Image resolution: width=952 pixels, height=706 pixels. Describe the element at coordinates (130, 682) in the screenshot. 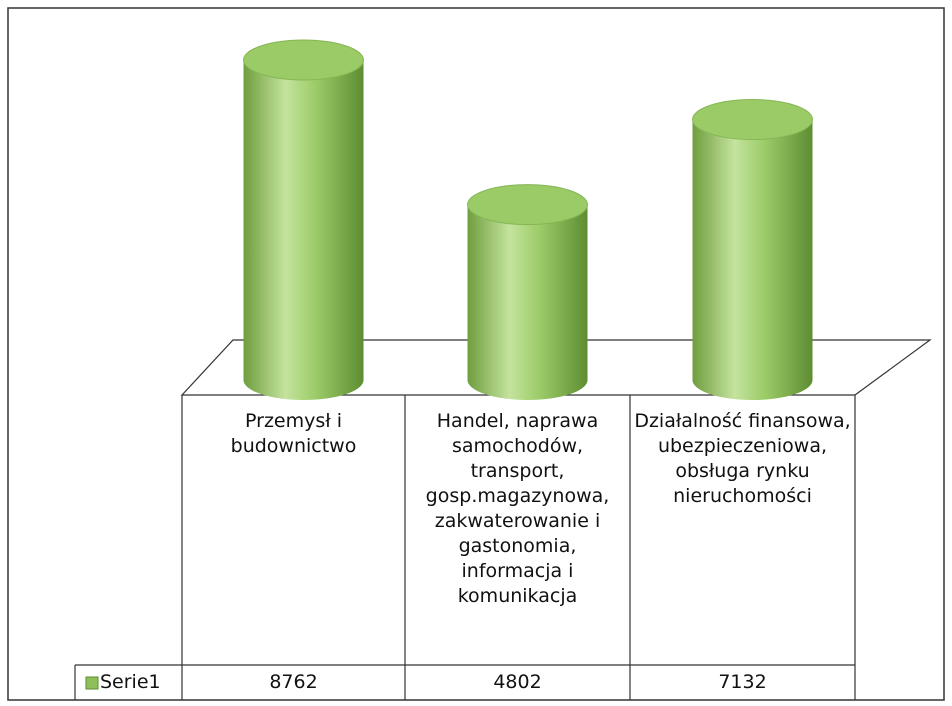

I see `legend-label: Serie1` at that location.